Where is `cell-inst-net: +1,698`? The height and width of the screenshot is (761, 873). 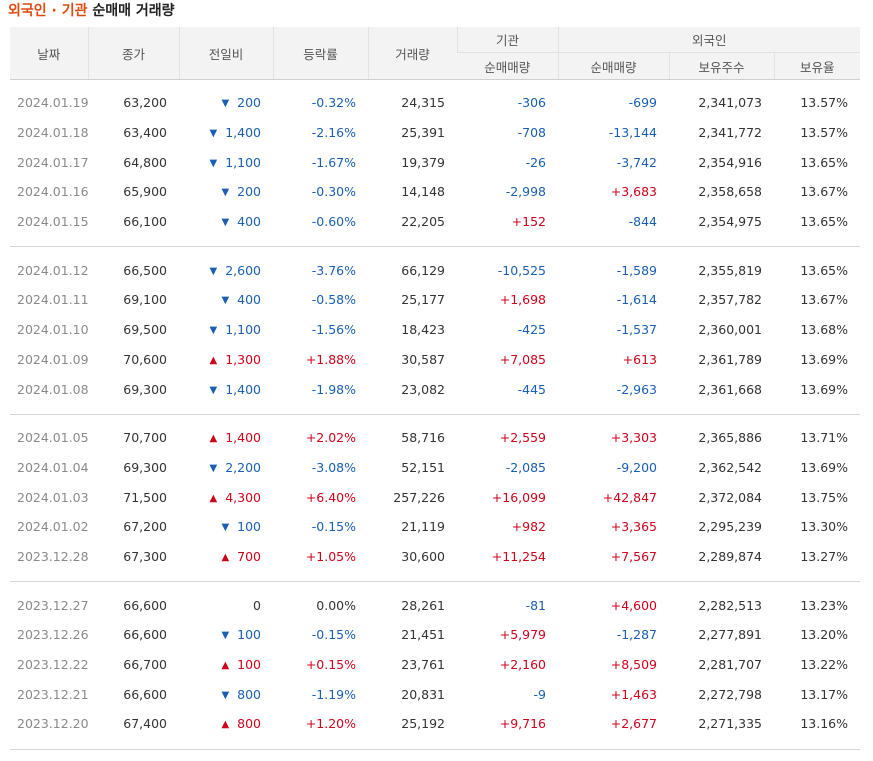
cell-inst-net: +1,698 is located at coordinates (522, 300).